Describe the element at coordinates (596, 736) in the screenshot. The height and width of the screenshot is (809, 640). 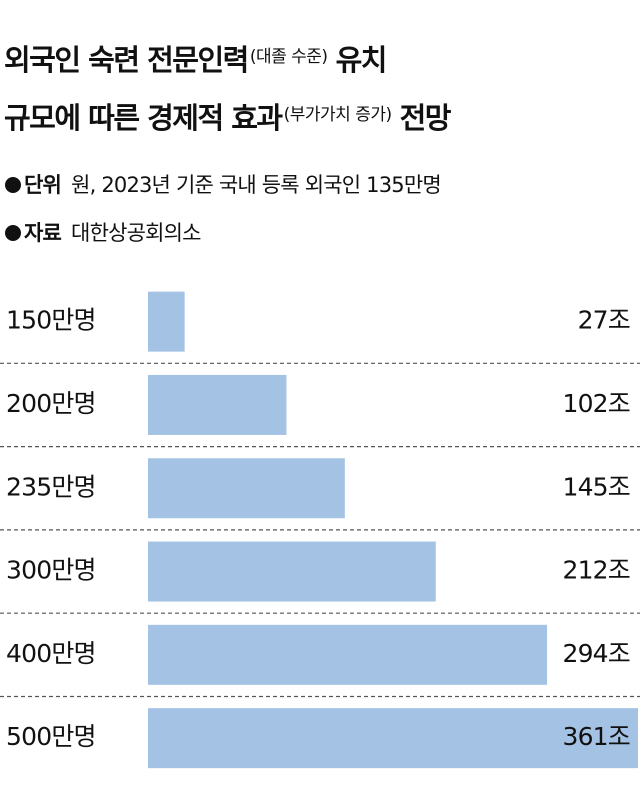
I see `value-label: 361조` at that location.